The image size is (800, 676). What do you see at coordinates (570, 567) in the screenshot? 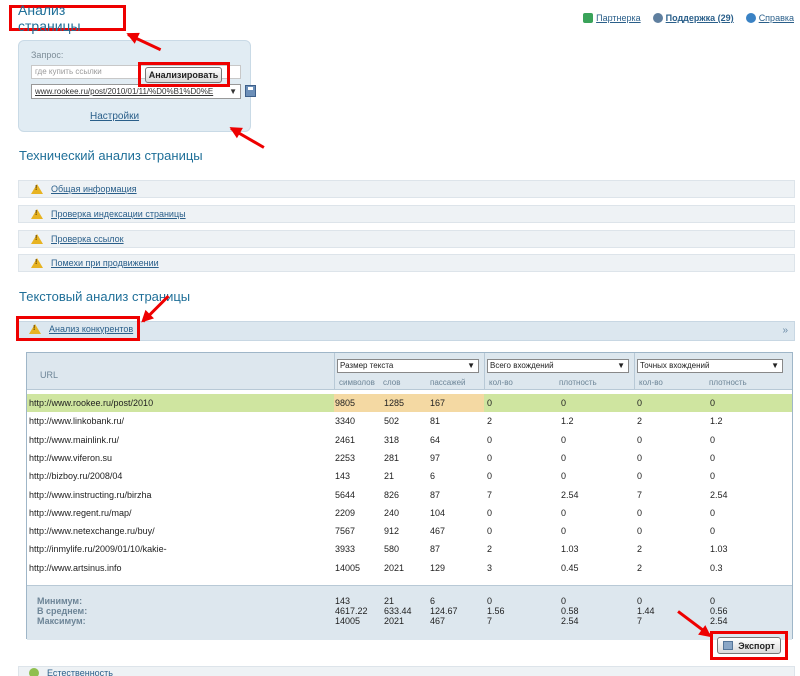
I see `row-value: 0.45` at bounding box center [570, 567].